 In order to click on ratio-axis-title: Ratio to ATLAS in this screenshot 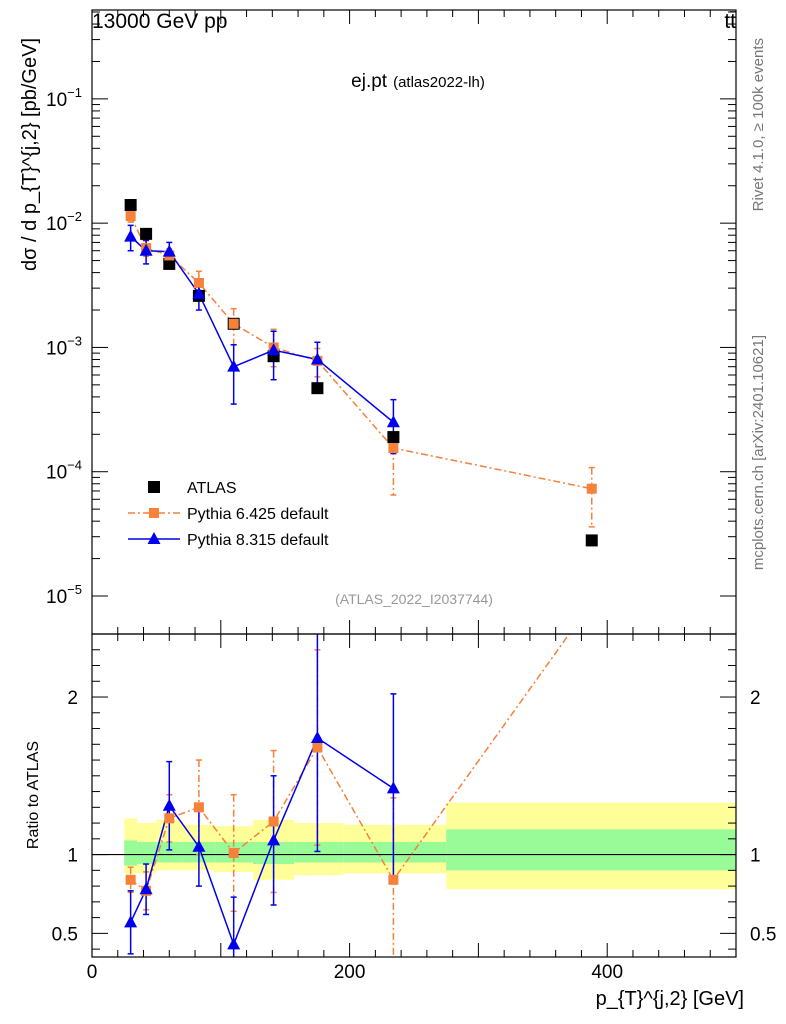, I will do `click(33, 795)`.